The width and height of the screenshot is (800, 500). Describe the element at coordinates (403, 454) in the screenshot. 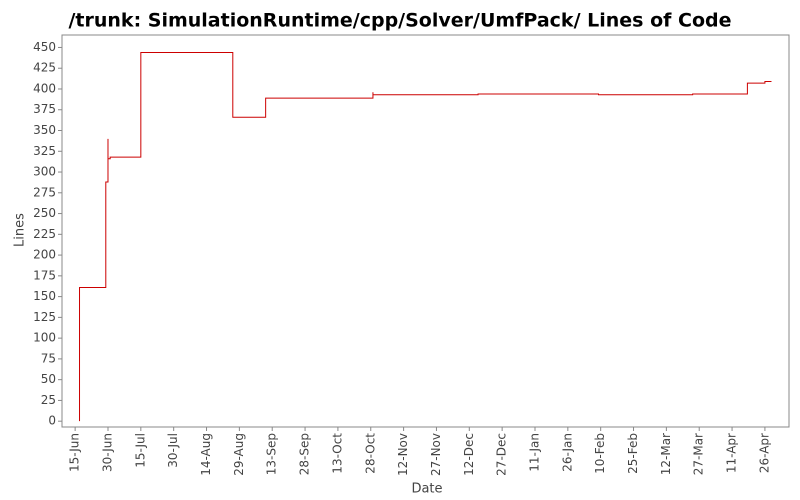

I see `x-tick-label: 12-Nov` at that location.